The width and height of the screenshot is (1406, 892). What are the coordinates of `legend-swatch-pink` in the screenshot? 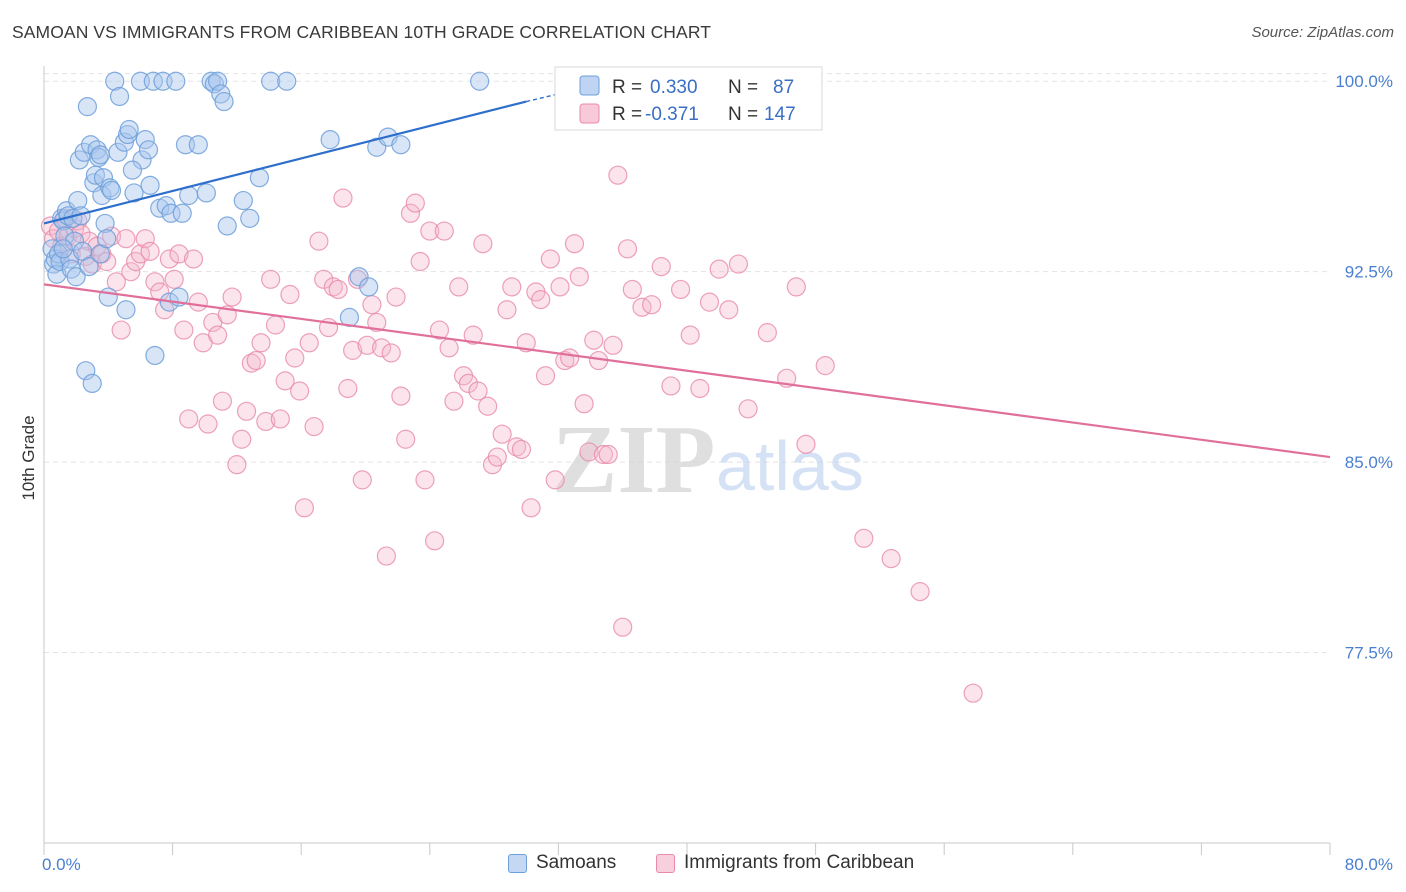 It's located at (665, 863).